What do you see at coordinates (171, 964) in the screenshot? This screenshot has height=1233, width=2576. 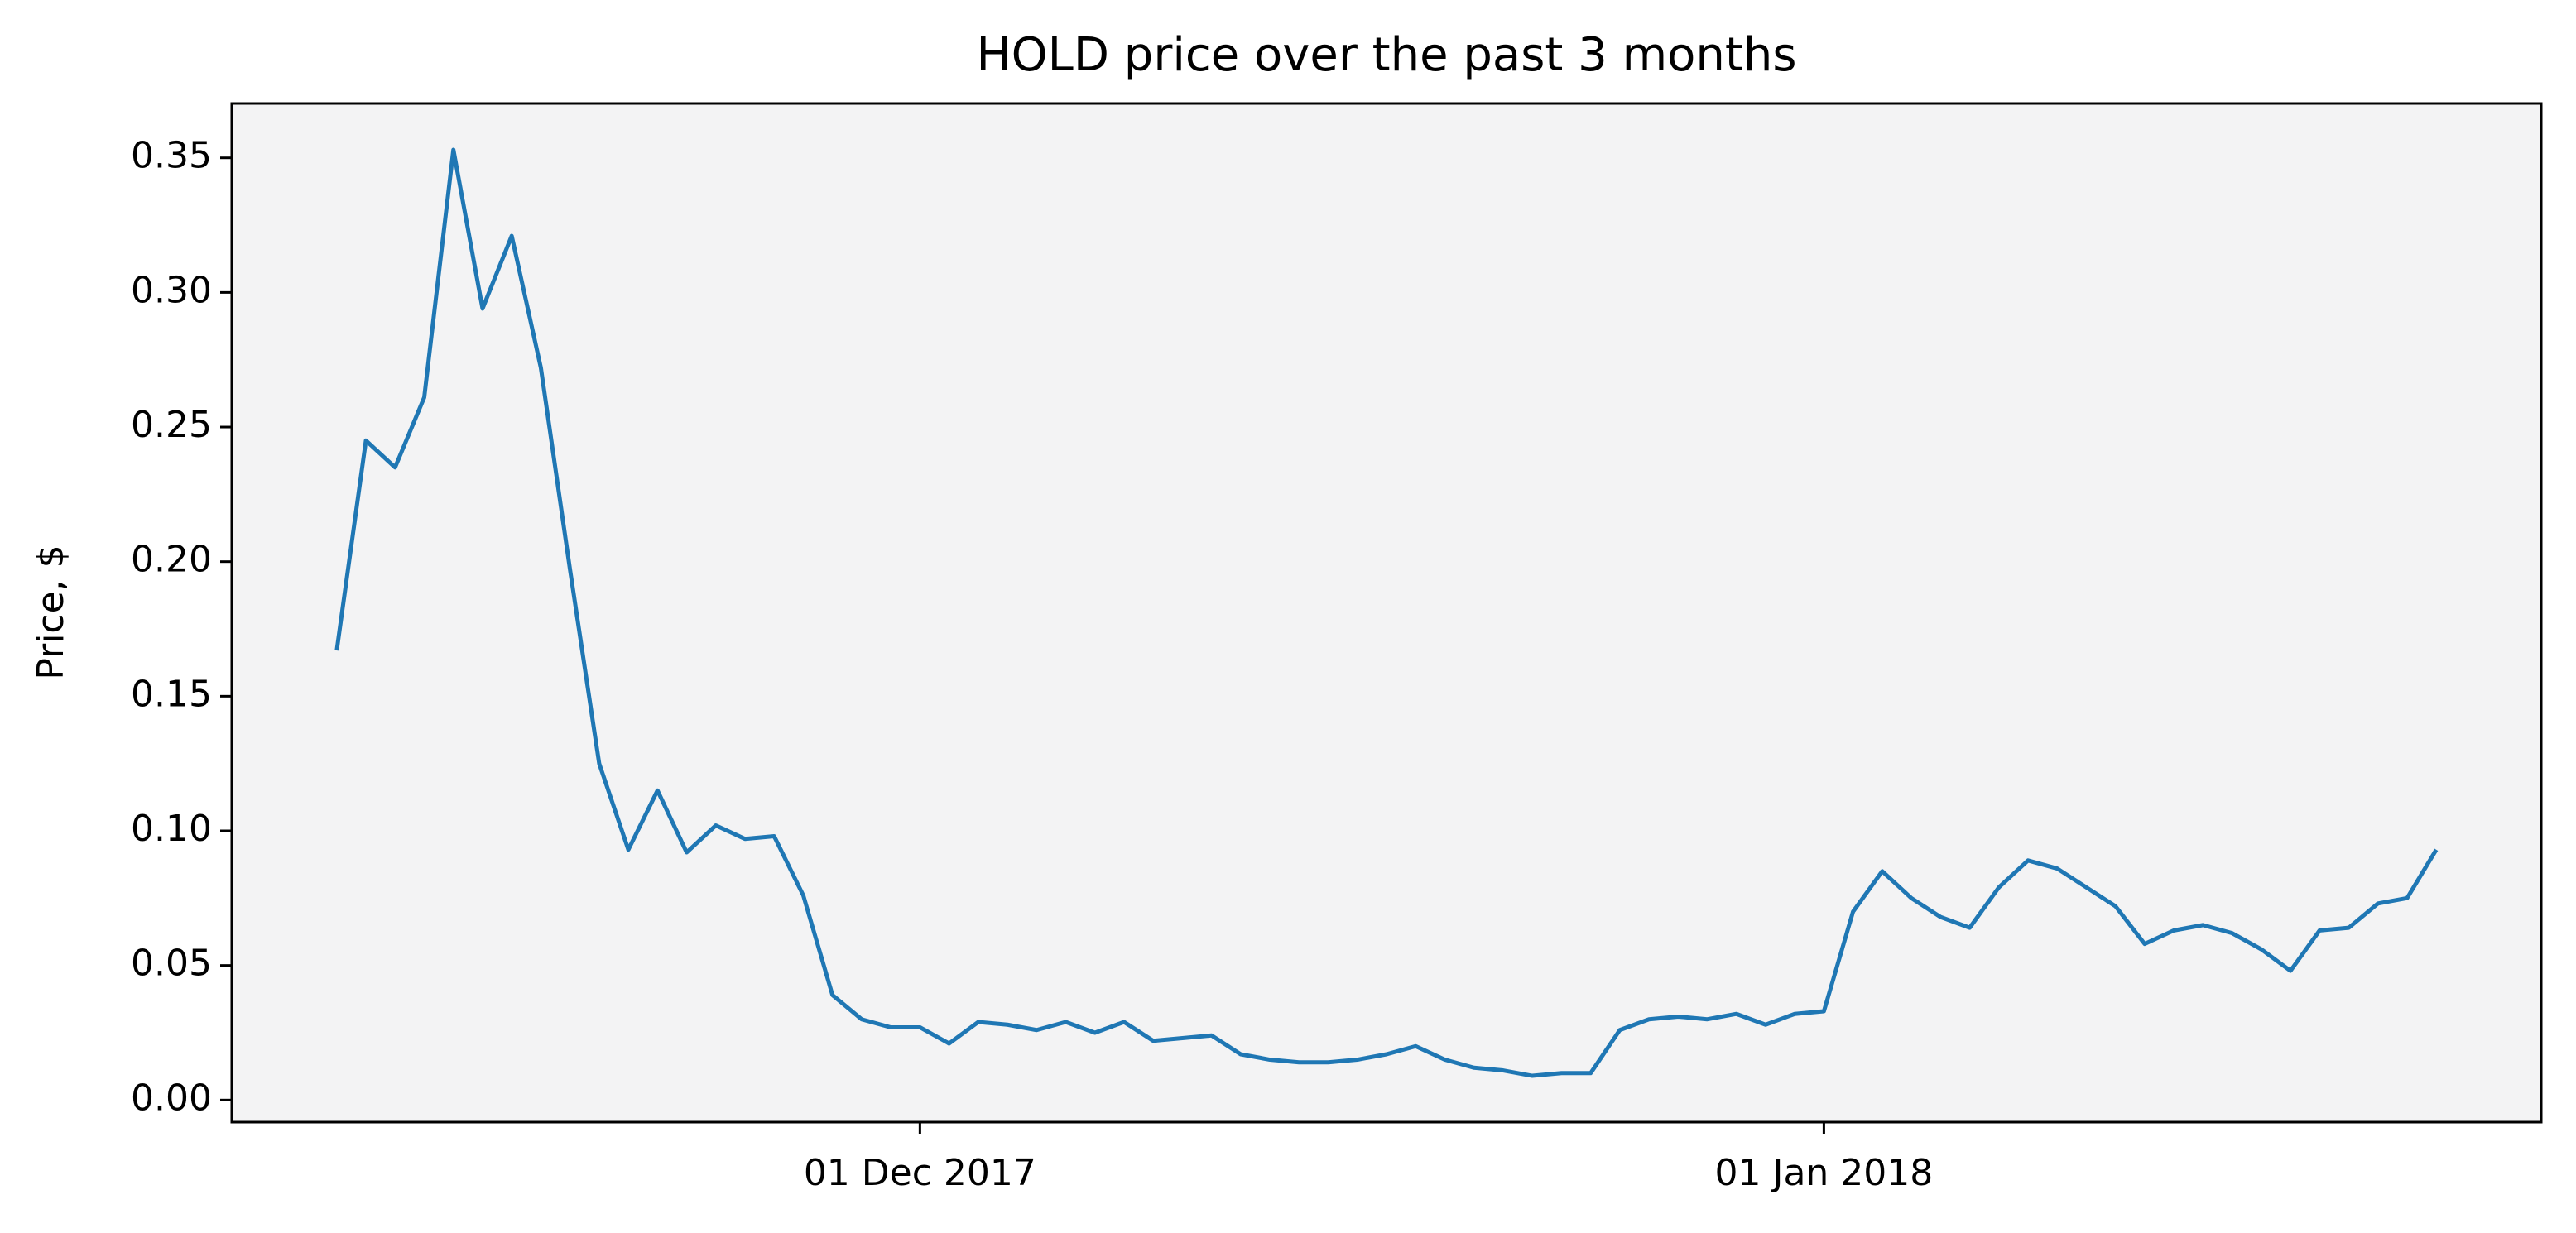 I see `y-tick-label: 0.05` at bounding box center [171, 964].